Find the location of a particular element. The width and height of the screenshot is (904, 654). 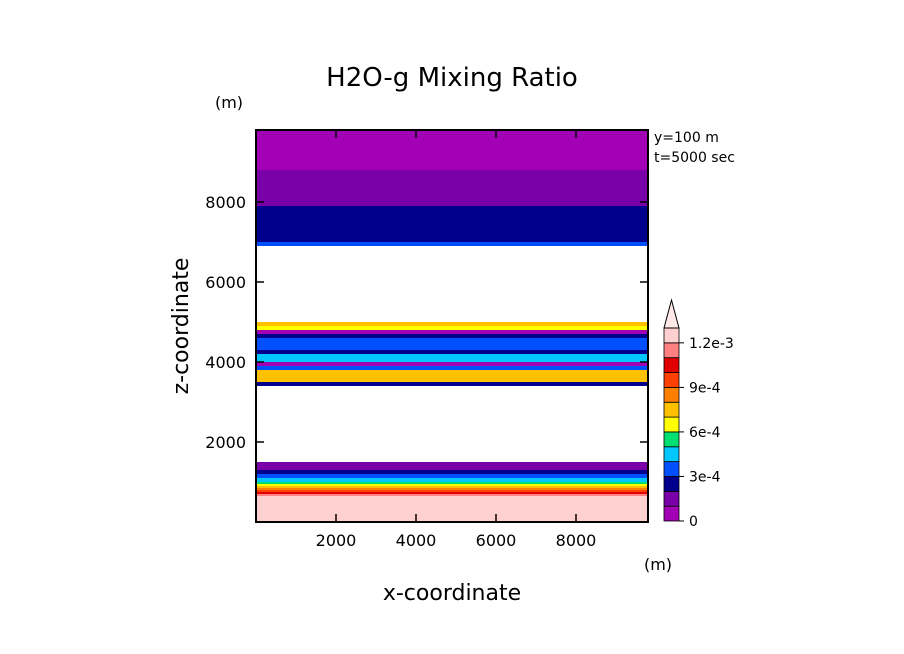

colorbar-label: 1.2e-3 is located at coordinates (711, 344).